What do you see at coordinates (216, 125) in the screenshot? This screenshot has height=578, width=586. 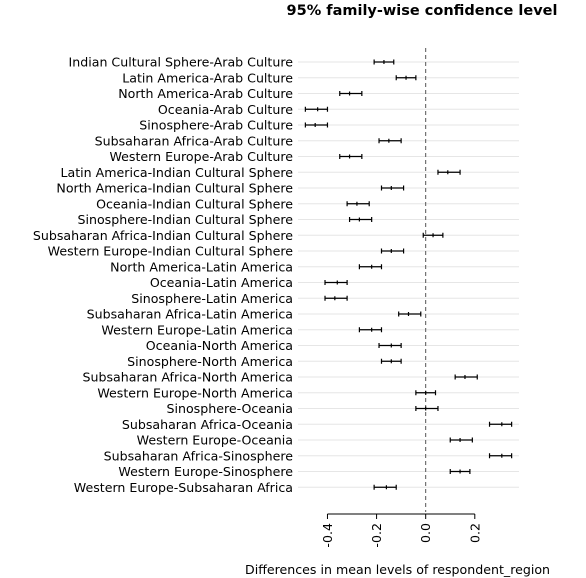 I see `category-label: Sinosphere-Arab Culture` at bounding box center [216, 125].